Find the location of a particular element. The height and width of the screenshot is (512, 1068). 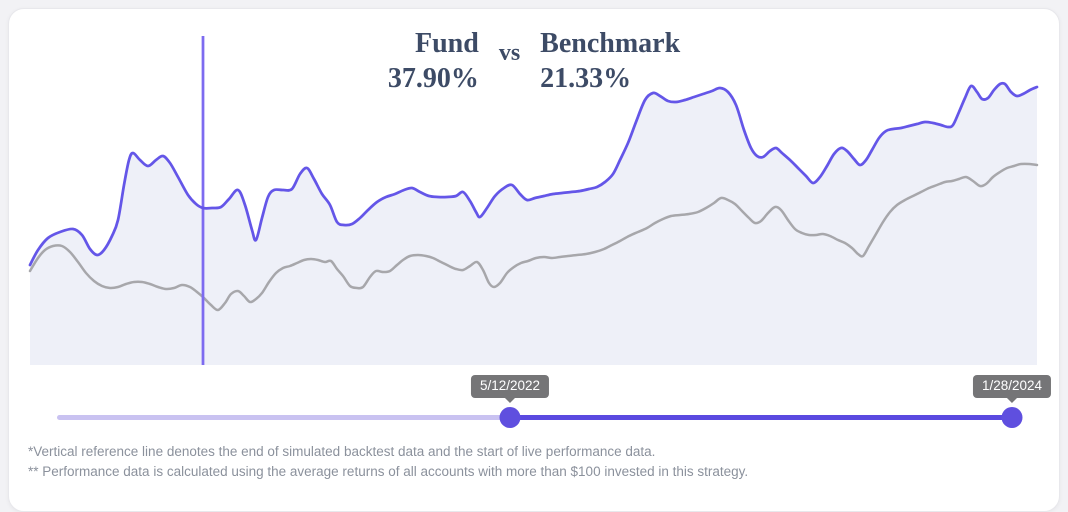

slider-track-selected is located at coordinates (761, 417).